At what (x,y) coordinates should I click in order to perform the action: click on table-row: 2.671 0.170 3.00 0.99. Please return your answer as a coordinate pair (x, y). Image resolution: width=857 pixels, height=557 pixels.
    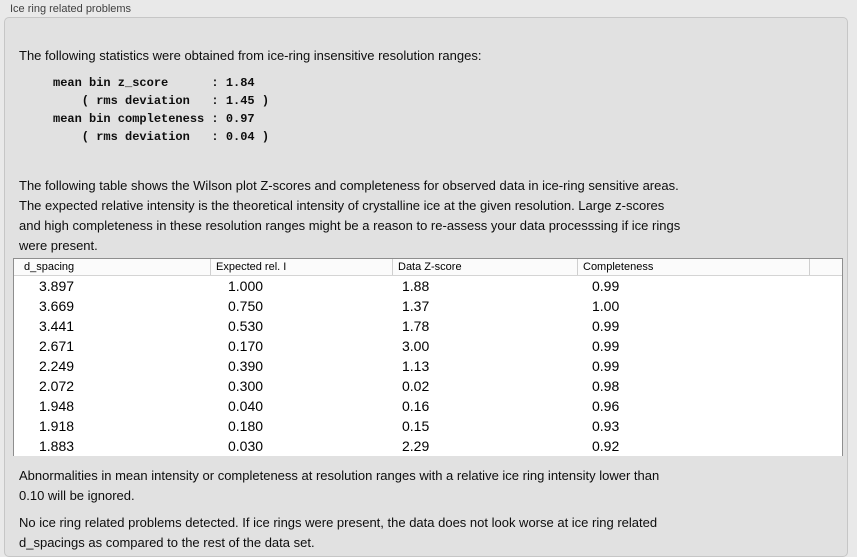
    Looking at the image, I should click on (428, 346).